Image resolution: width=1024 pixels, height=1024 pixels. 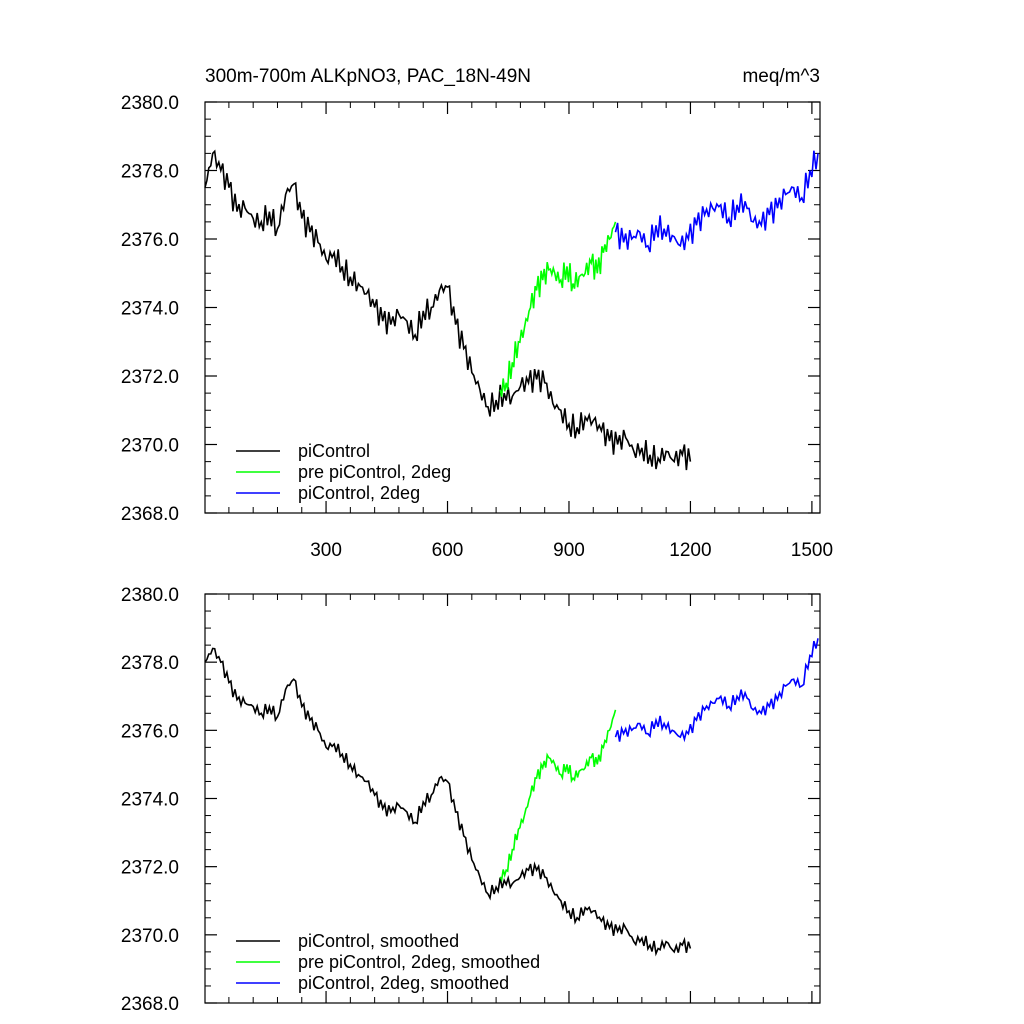 I want to click on legend-label: pre piControl, 2deg, smoothed, so click(x=419, y=962).